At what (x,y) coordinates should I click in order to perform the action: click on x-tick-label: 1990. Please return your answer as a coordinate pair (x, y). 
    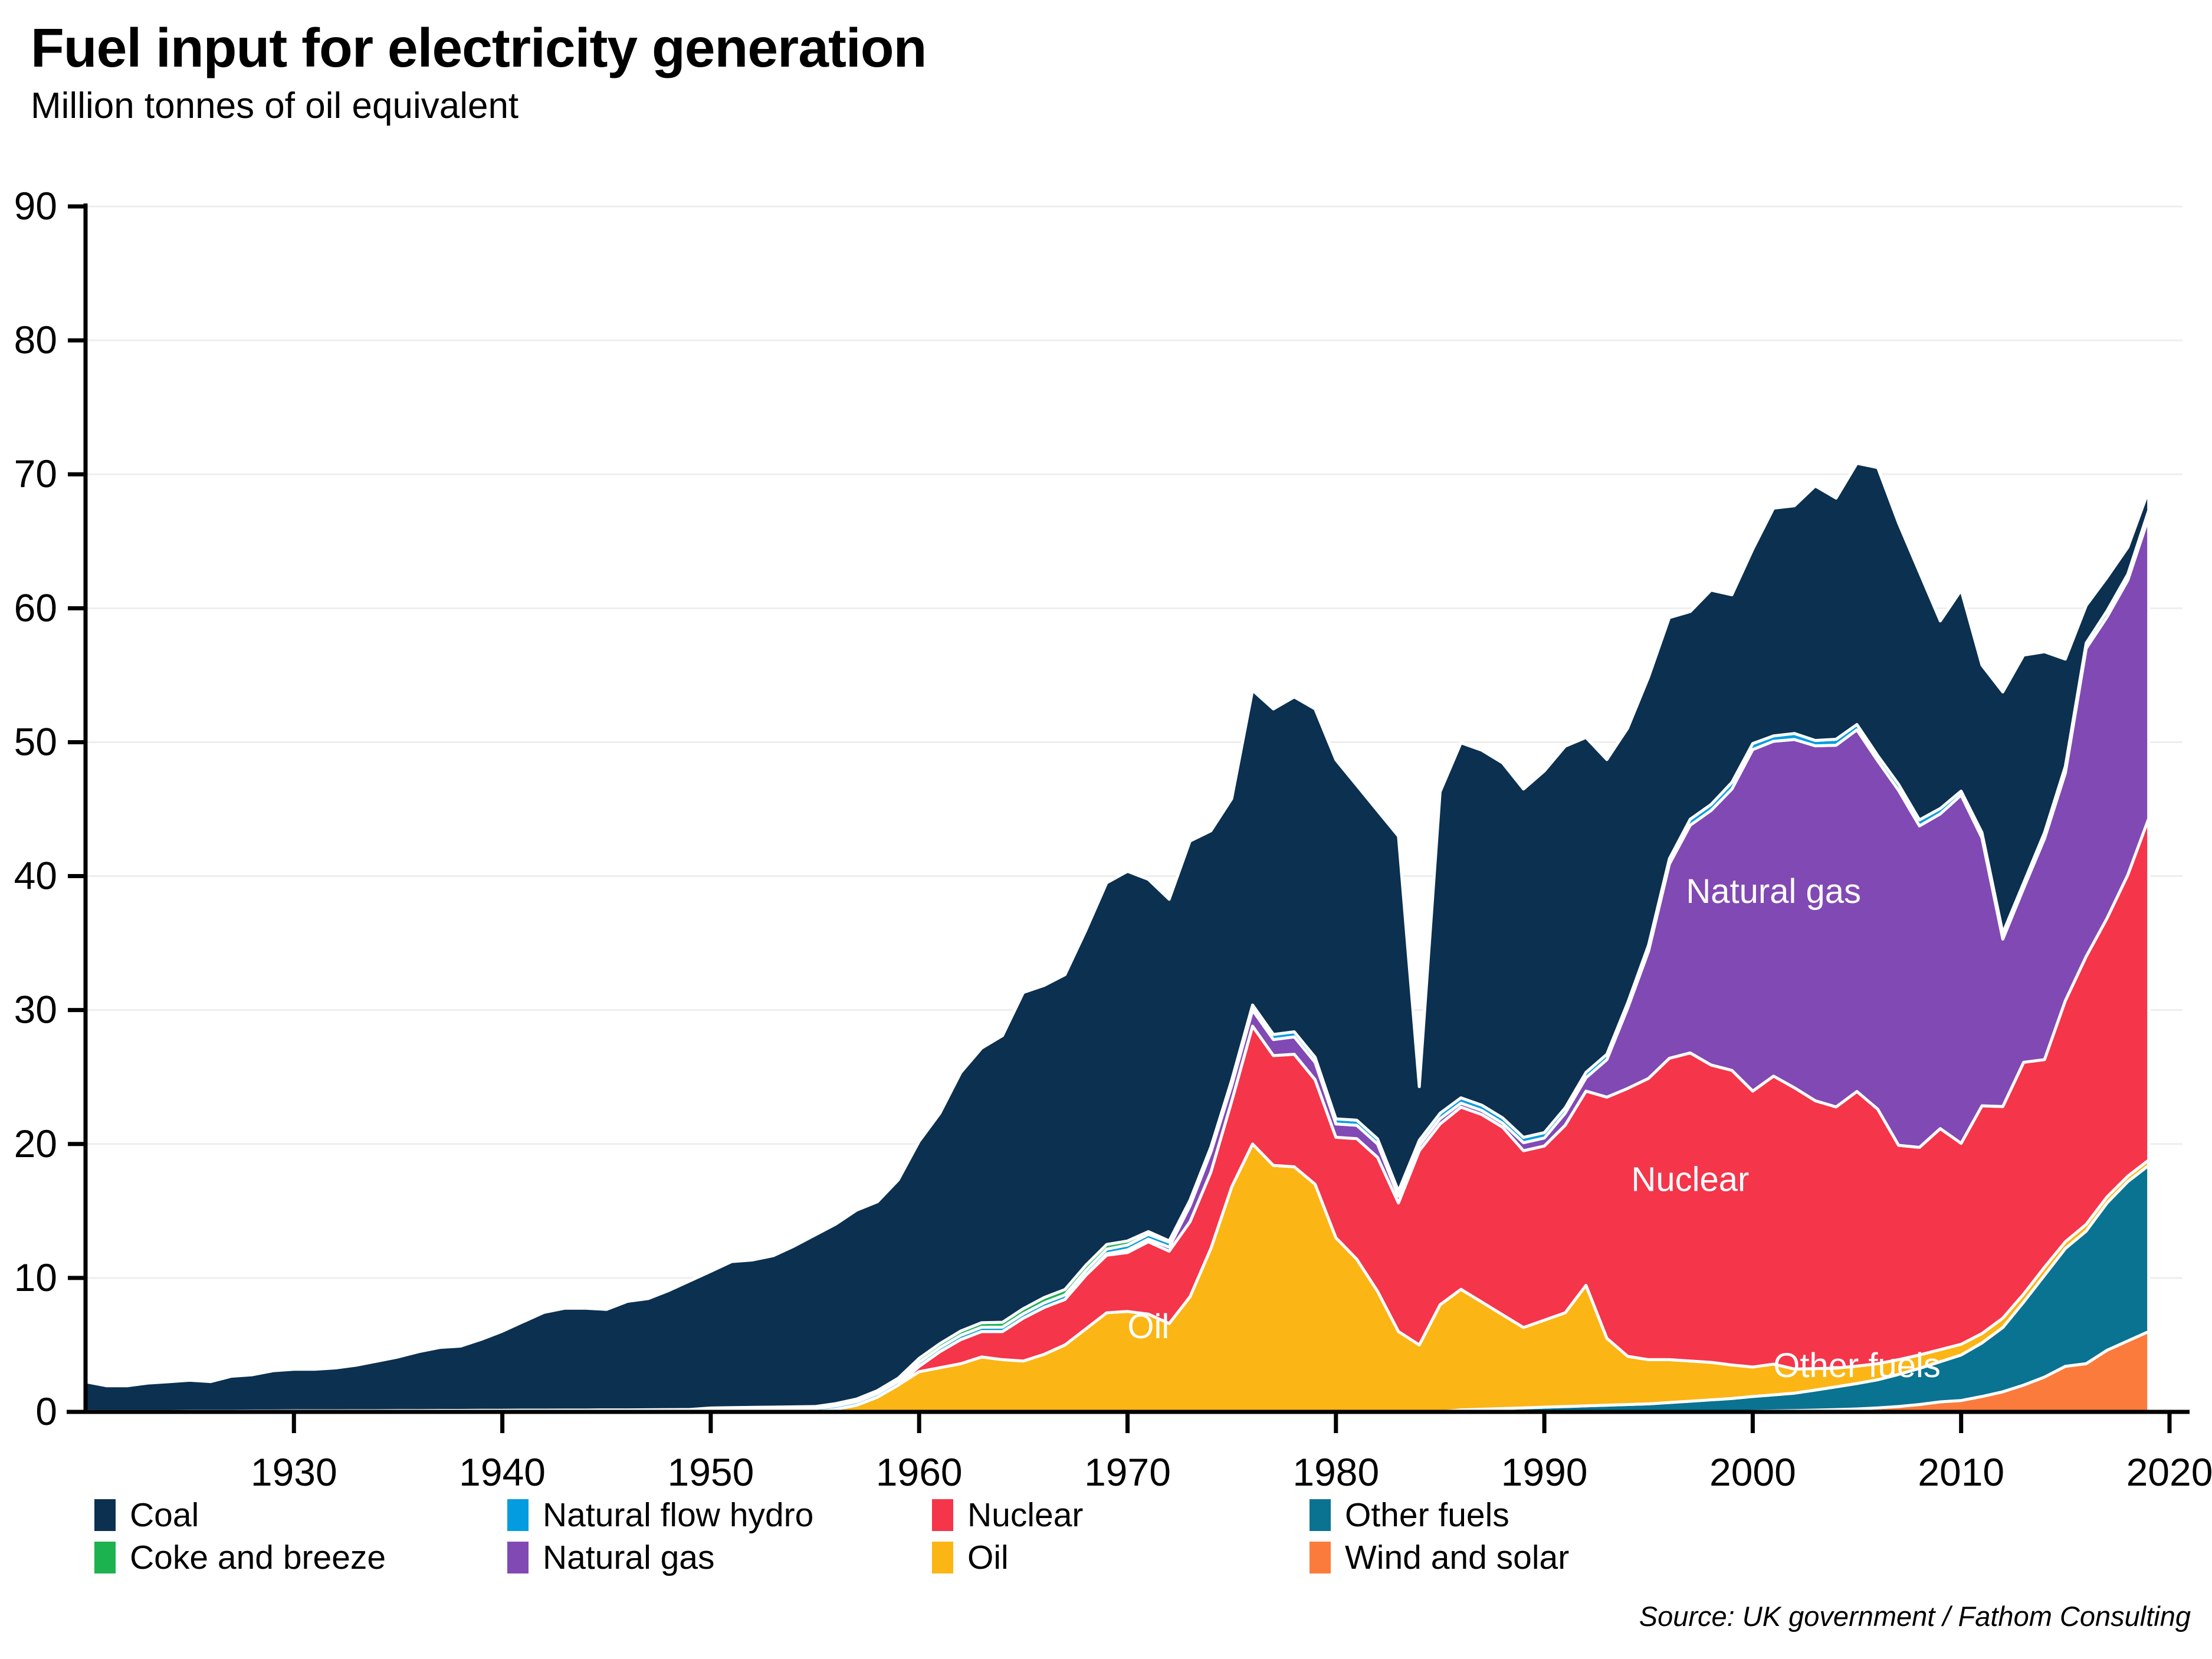
    Looking at the image, I should click on (1544, 1472).